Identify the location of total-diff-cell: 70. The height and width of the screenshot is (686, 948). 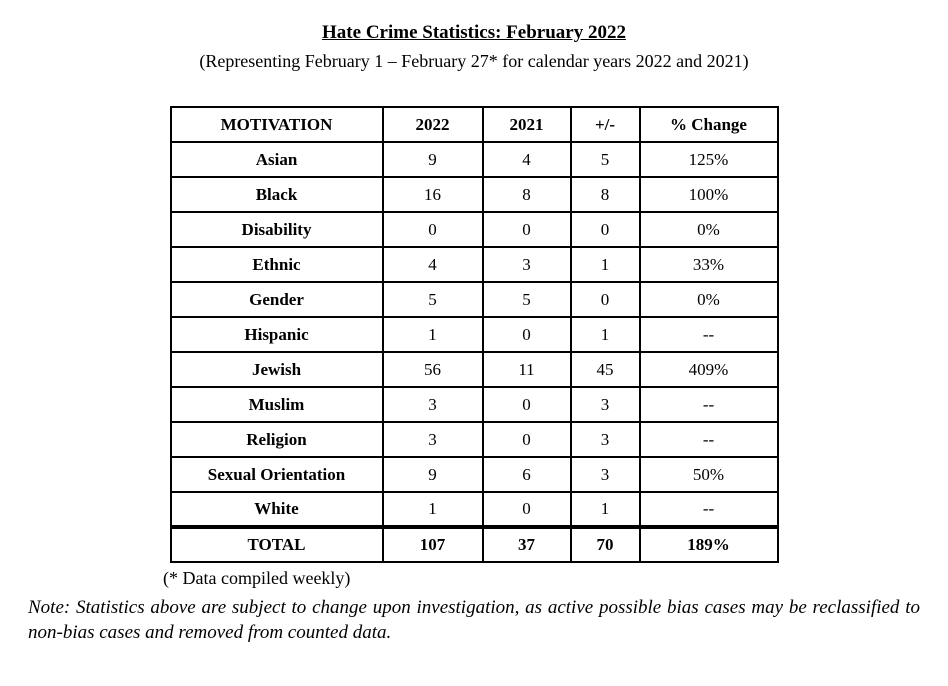
(605, 544).